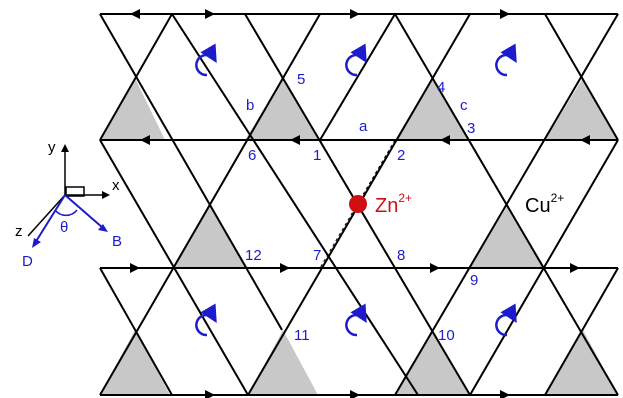 The height and width of the screenshot is (398, 623). I want to click on bond-label-a: a, so click(363, 126).